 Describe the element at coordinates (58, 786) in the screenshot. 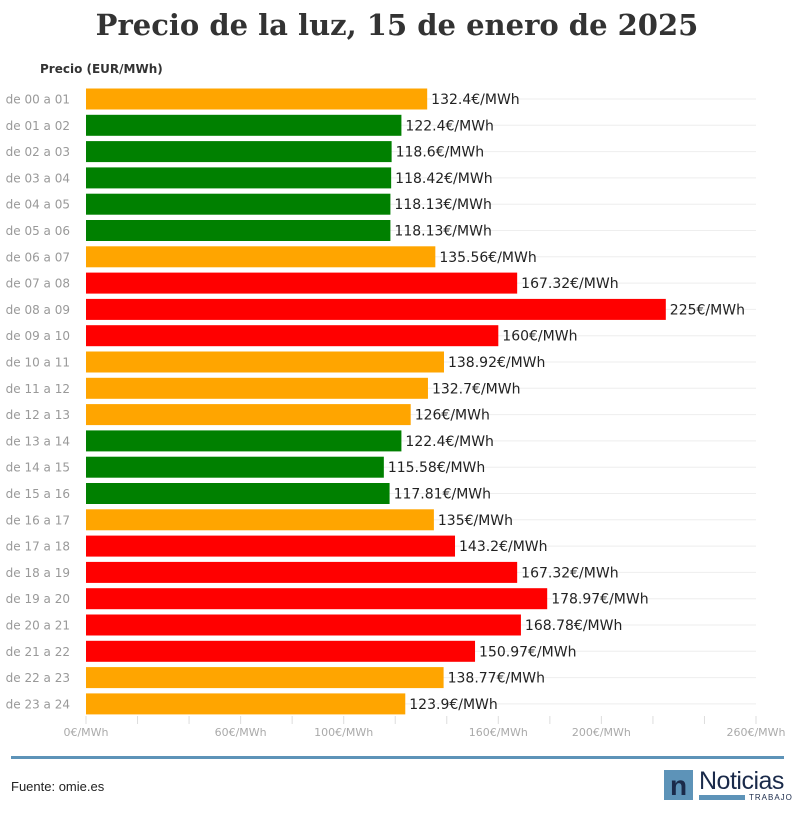

I see `source-text: Fuente: omie.es` at that location.